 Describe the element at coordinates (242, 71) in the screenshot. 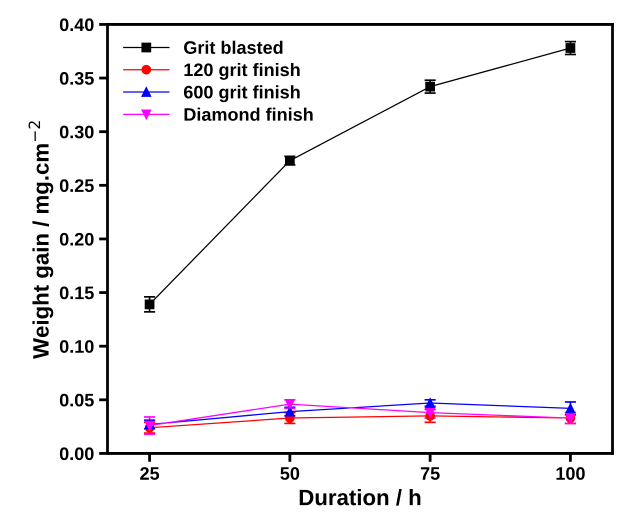

I see `legend-label: 120 grit finish` at that location.